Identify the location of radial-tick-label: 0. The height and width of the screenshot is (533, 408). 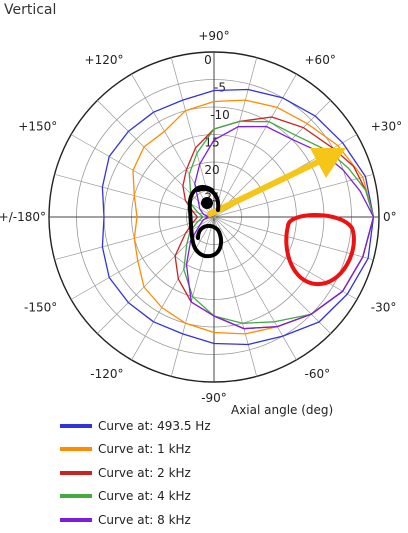
(208, 60).